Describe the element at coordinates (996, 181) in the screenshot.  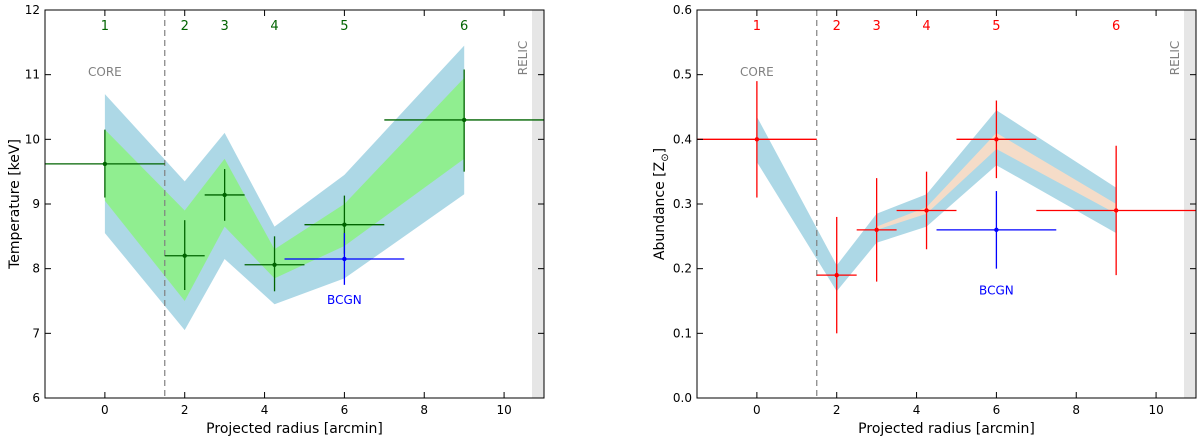
I see `abundance-band-inner` at that location.